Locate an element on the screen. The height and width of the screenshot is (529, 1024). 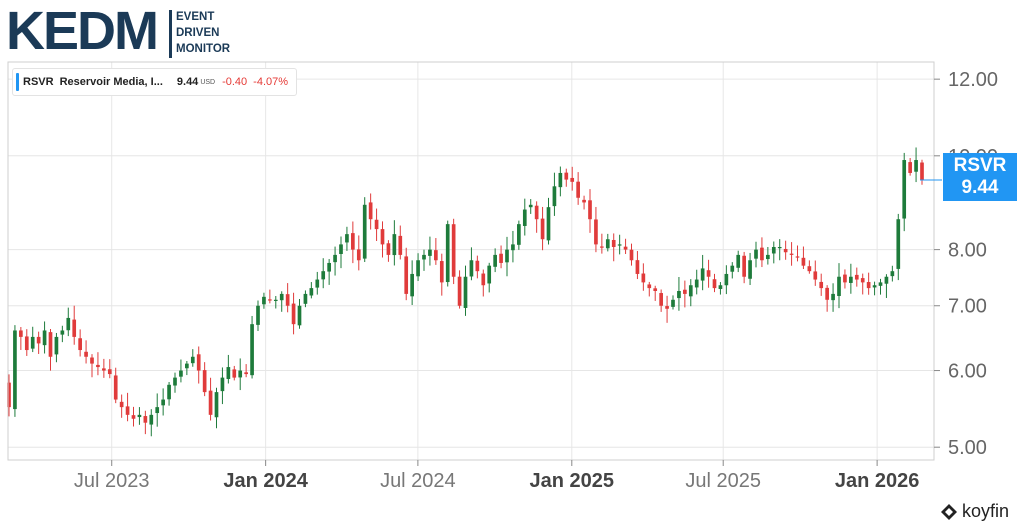
price-tag-value: 9.44 is located at coordinates (980, 187).